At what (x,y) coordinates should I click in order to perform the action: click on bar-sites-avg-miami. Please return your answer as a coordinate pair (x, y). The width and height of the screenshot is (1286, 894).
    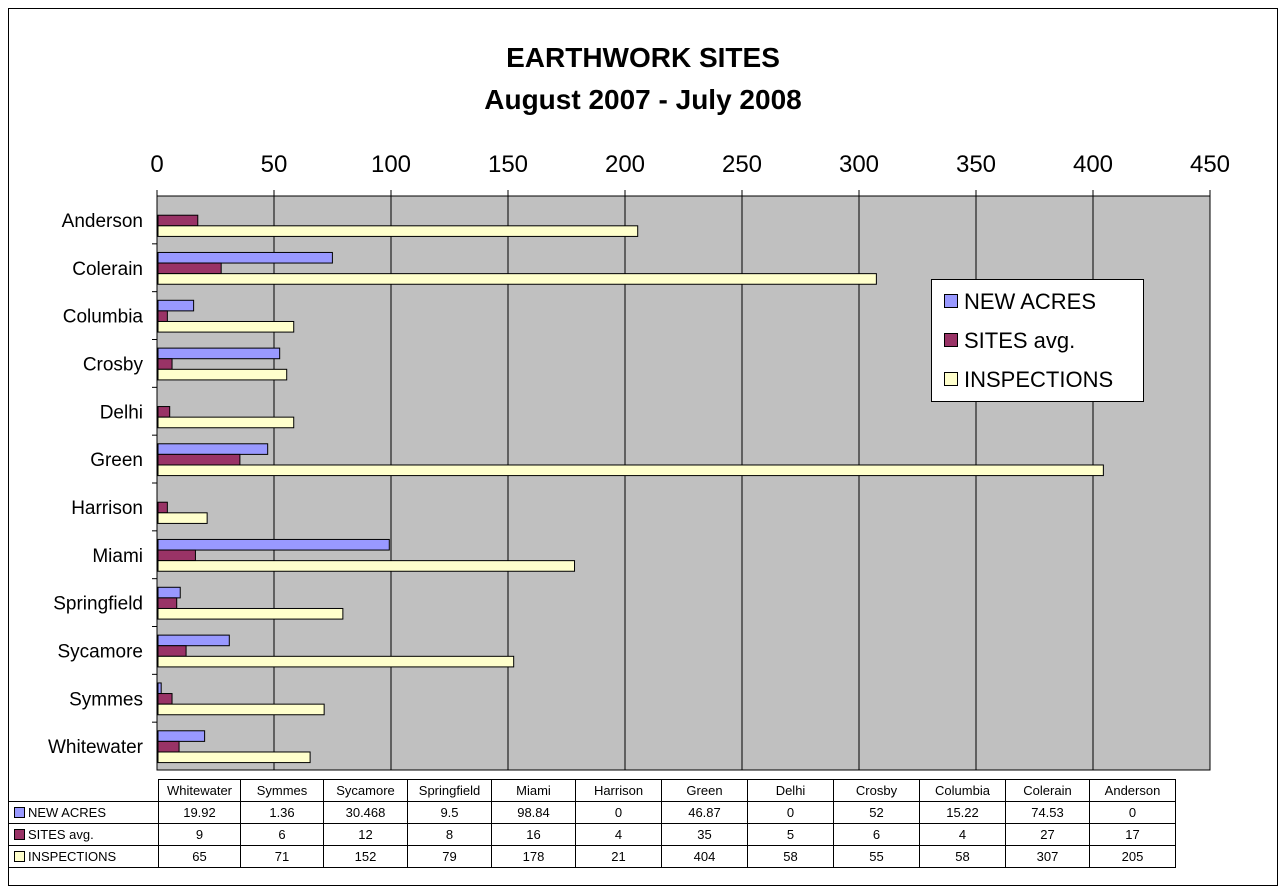
    Looking at the image, I should click on (176, 555).